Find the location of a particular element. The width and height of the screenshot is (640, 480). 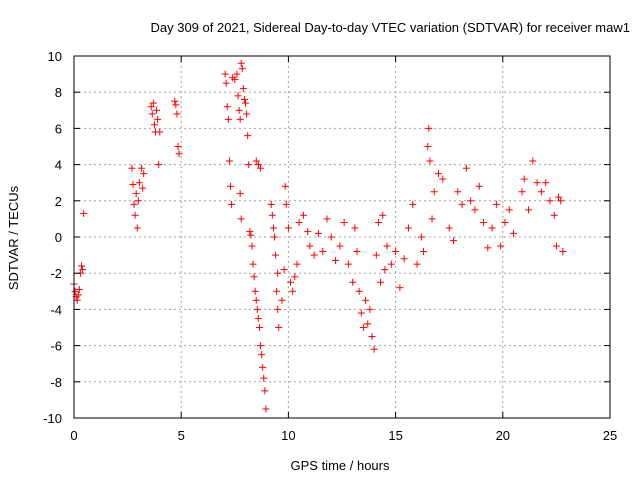

x-axis-title: GPS time / hours is located at coordinates (340, 465).